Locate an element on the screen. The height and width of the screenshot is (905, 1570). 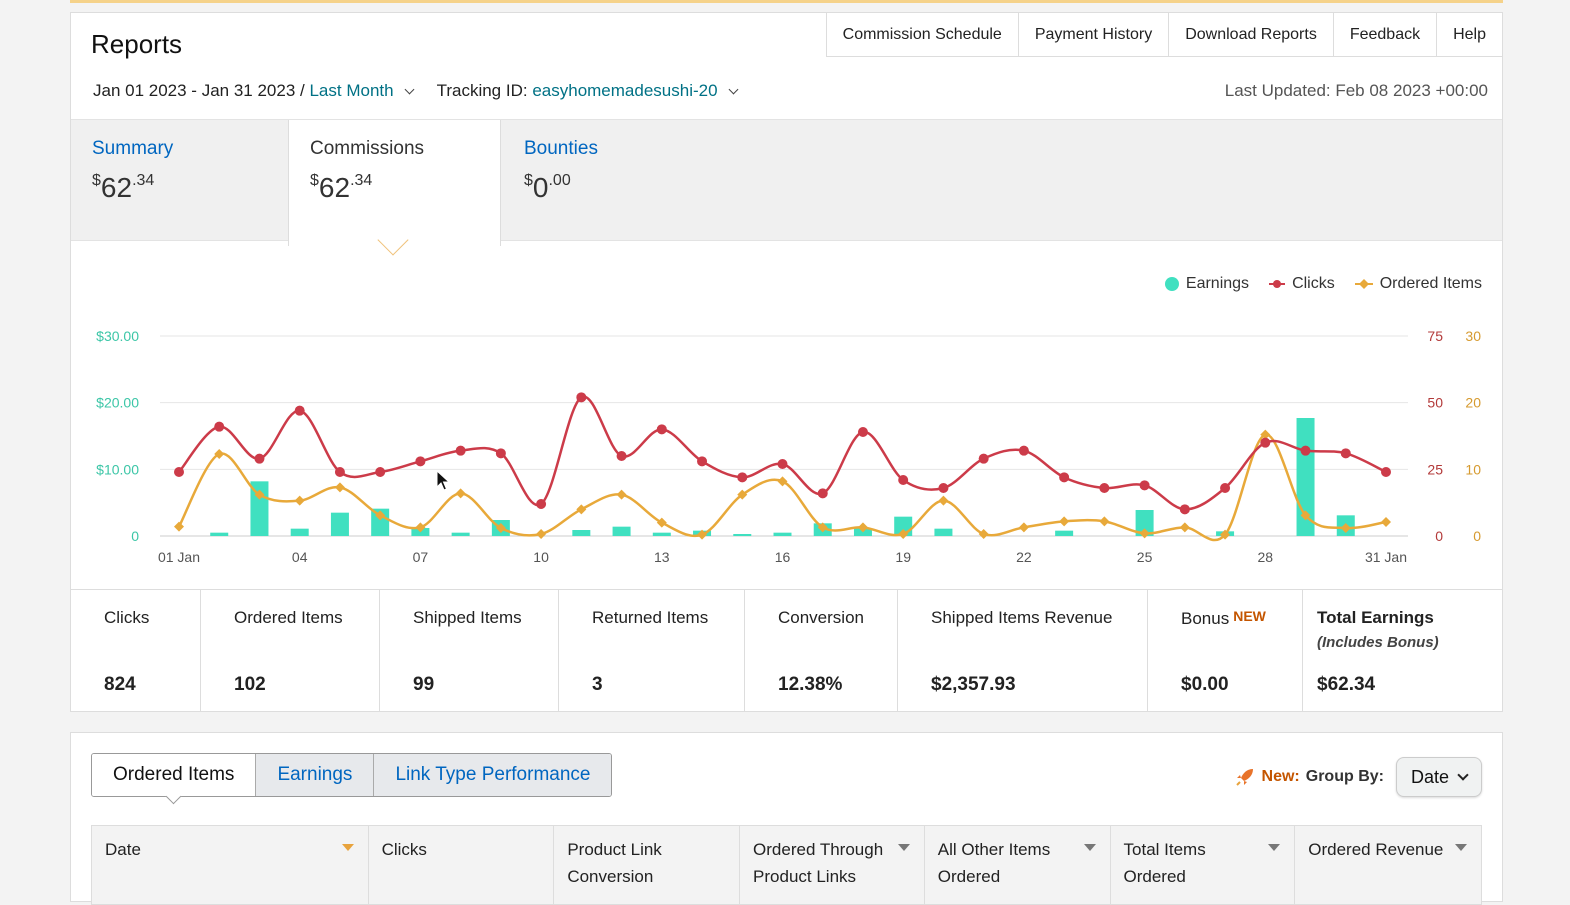
stat-bonus: Bonus NEW $0.00 is located at coordinates (1225, 651).